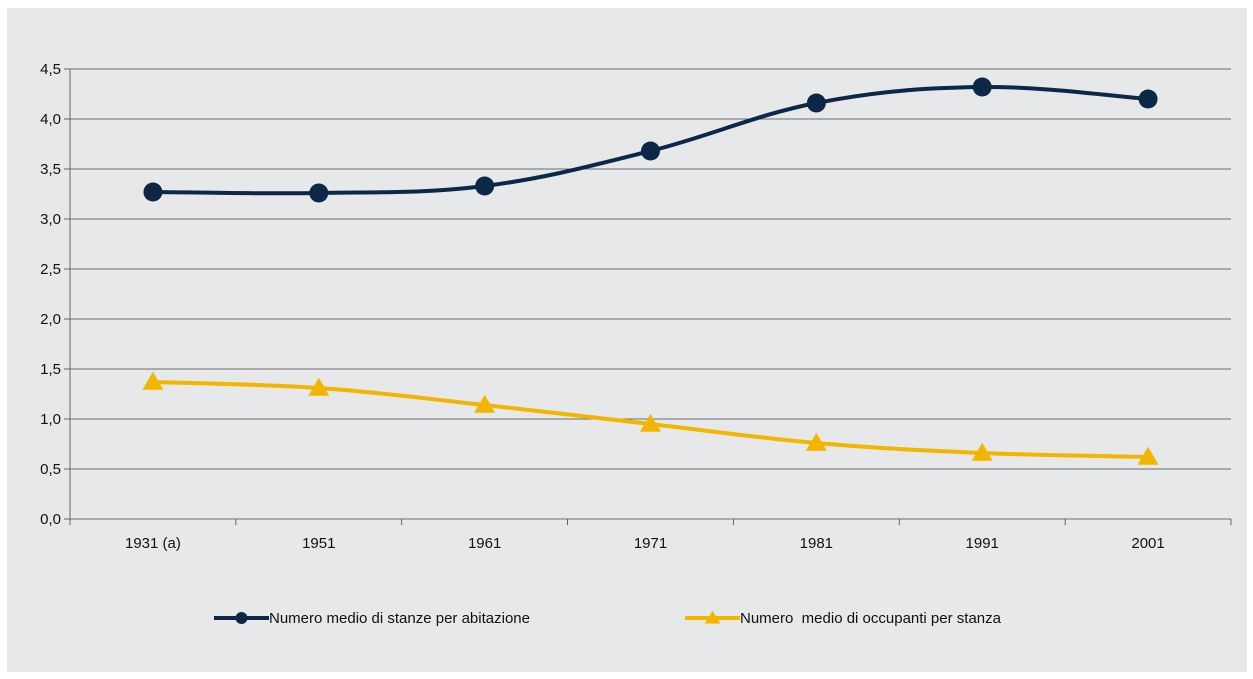  I want to click on x-tick-label: 1991, so click(982, 543).